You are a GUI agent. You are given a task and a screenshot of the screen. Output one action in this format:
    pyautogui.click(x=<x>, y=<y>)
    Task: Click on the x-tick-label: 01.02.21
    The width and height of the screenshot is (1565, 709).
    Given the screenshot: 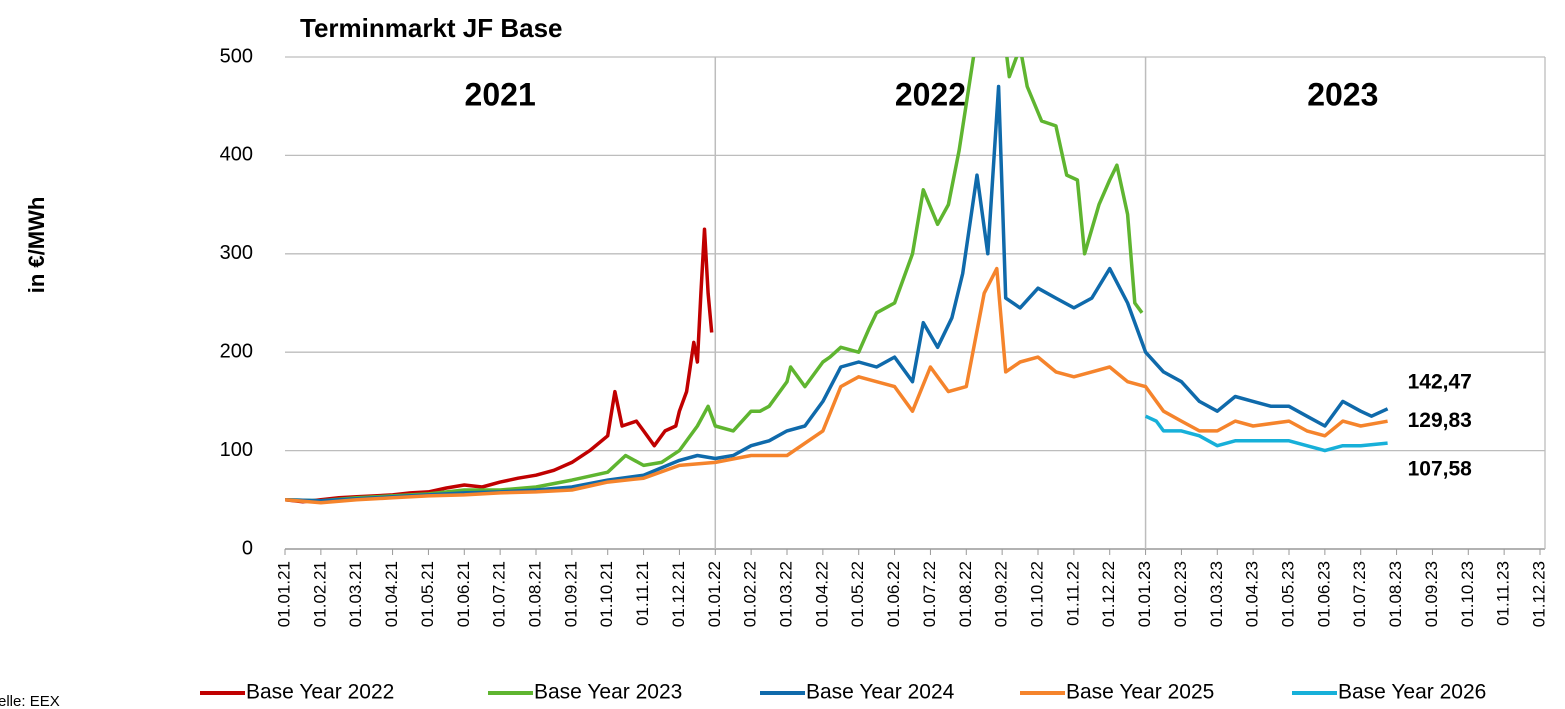 What is the action you would take?
    pyautogui.click(x=319, y=594)
    